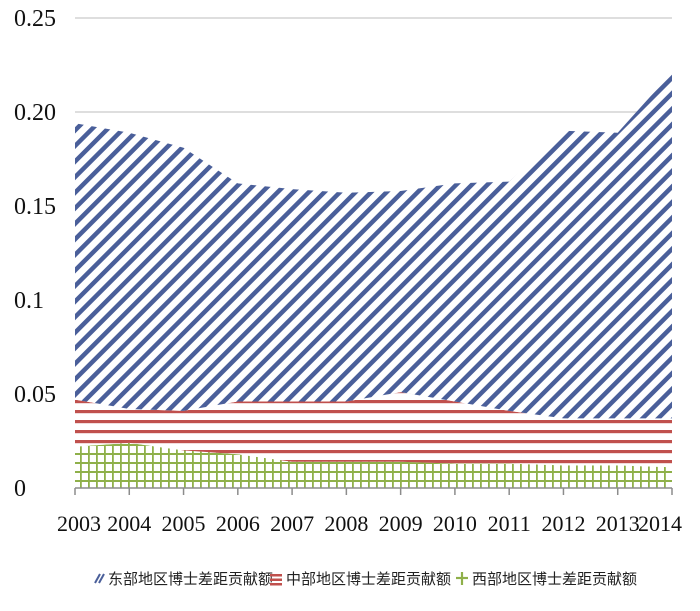 Image resolution: width=700 pixels, height=611 pixels. Describe the element at coordinates (455, 523) in the screenshot. I see `x-tick-label: 2010` at that location.